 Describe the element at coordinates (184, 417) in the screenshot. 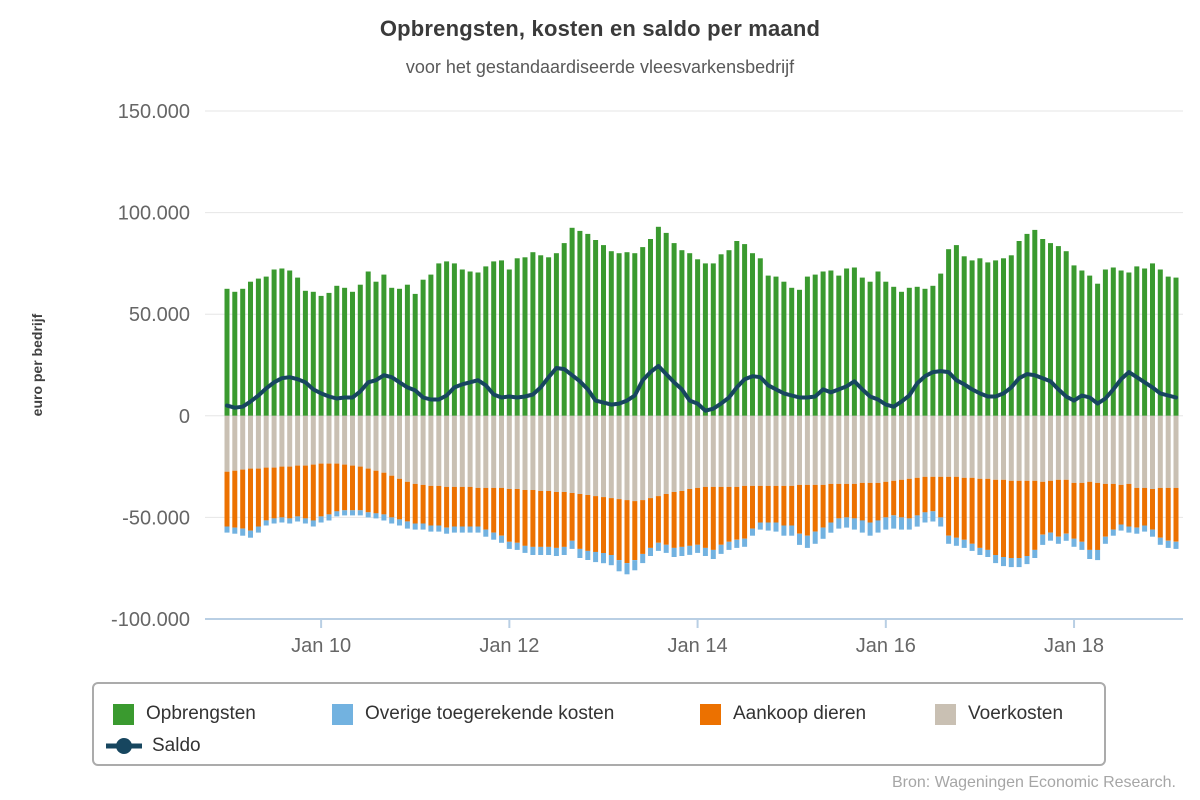

I see `svg-text: 0` at that location.